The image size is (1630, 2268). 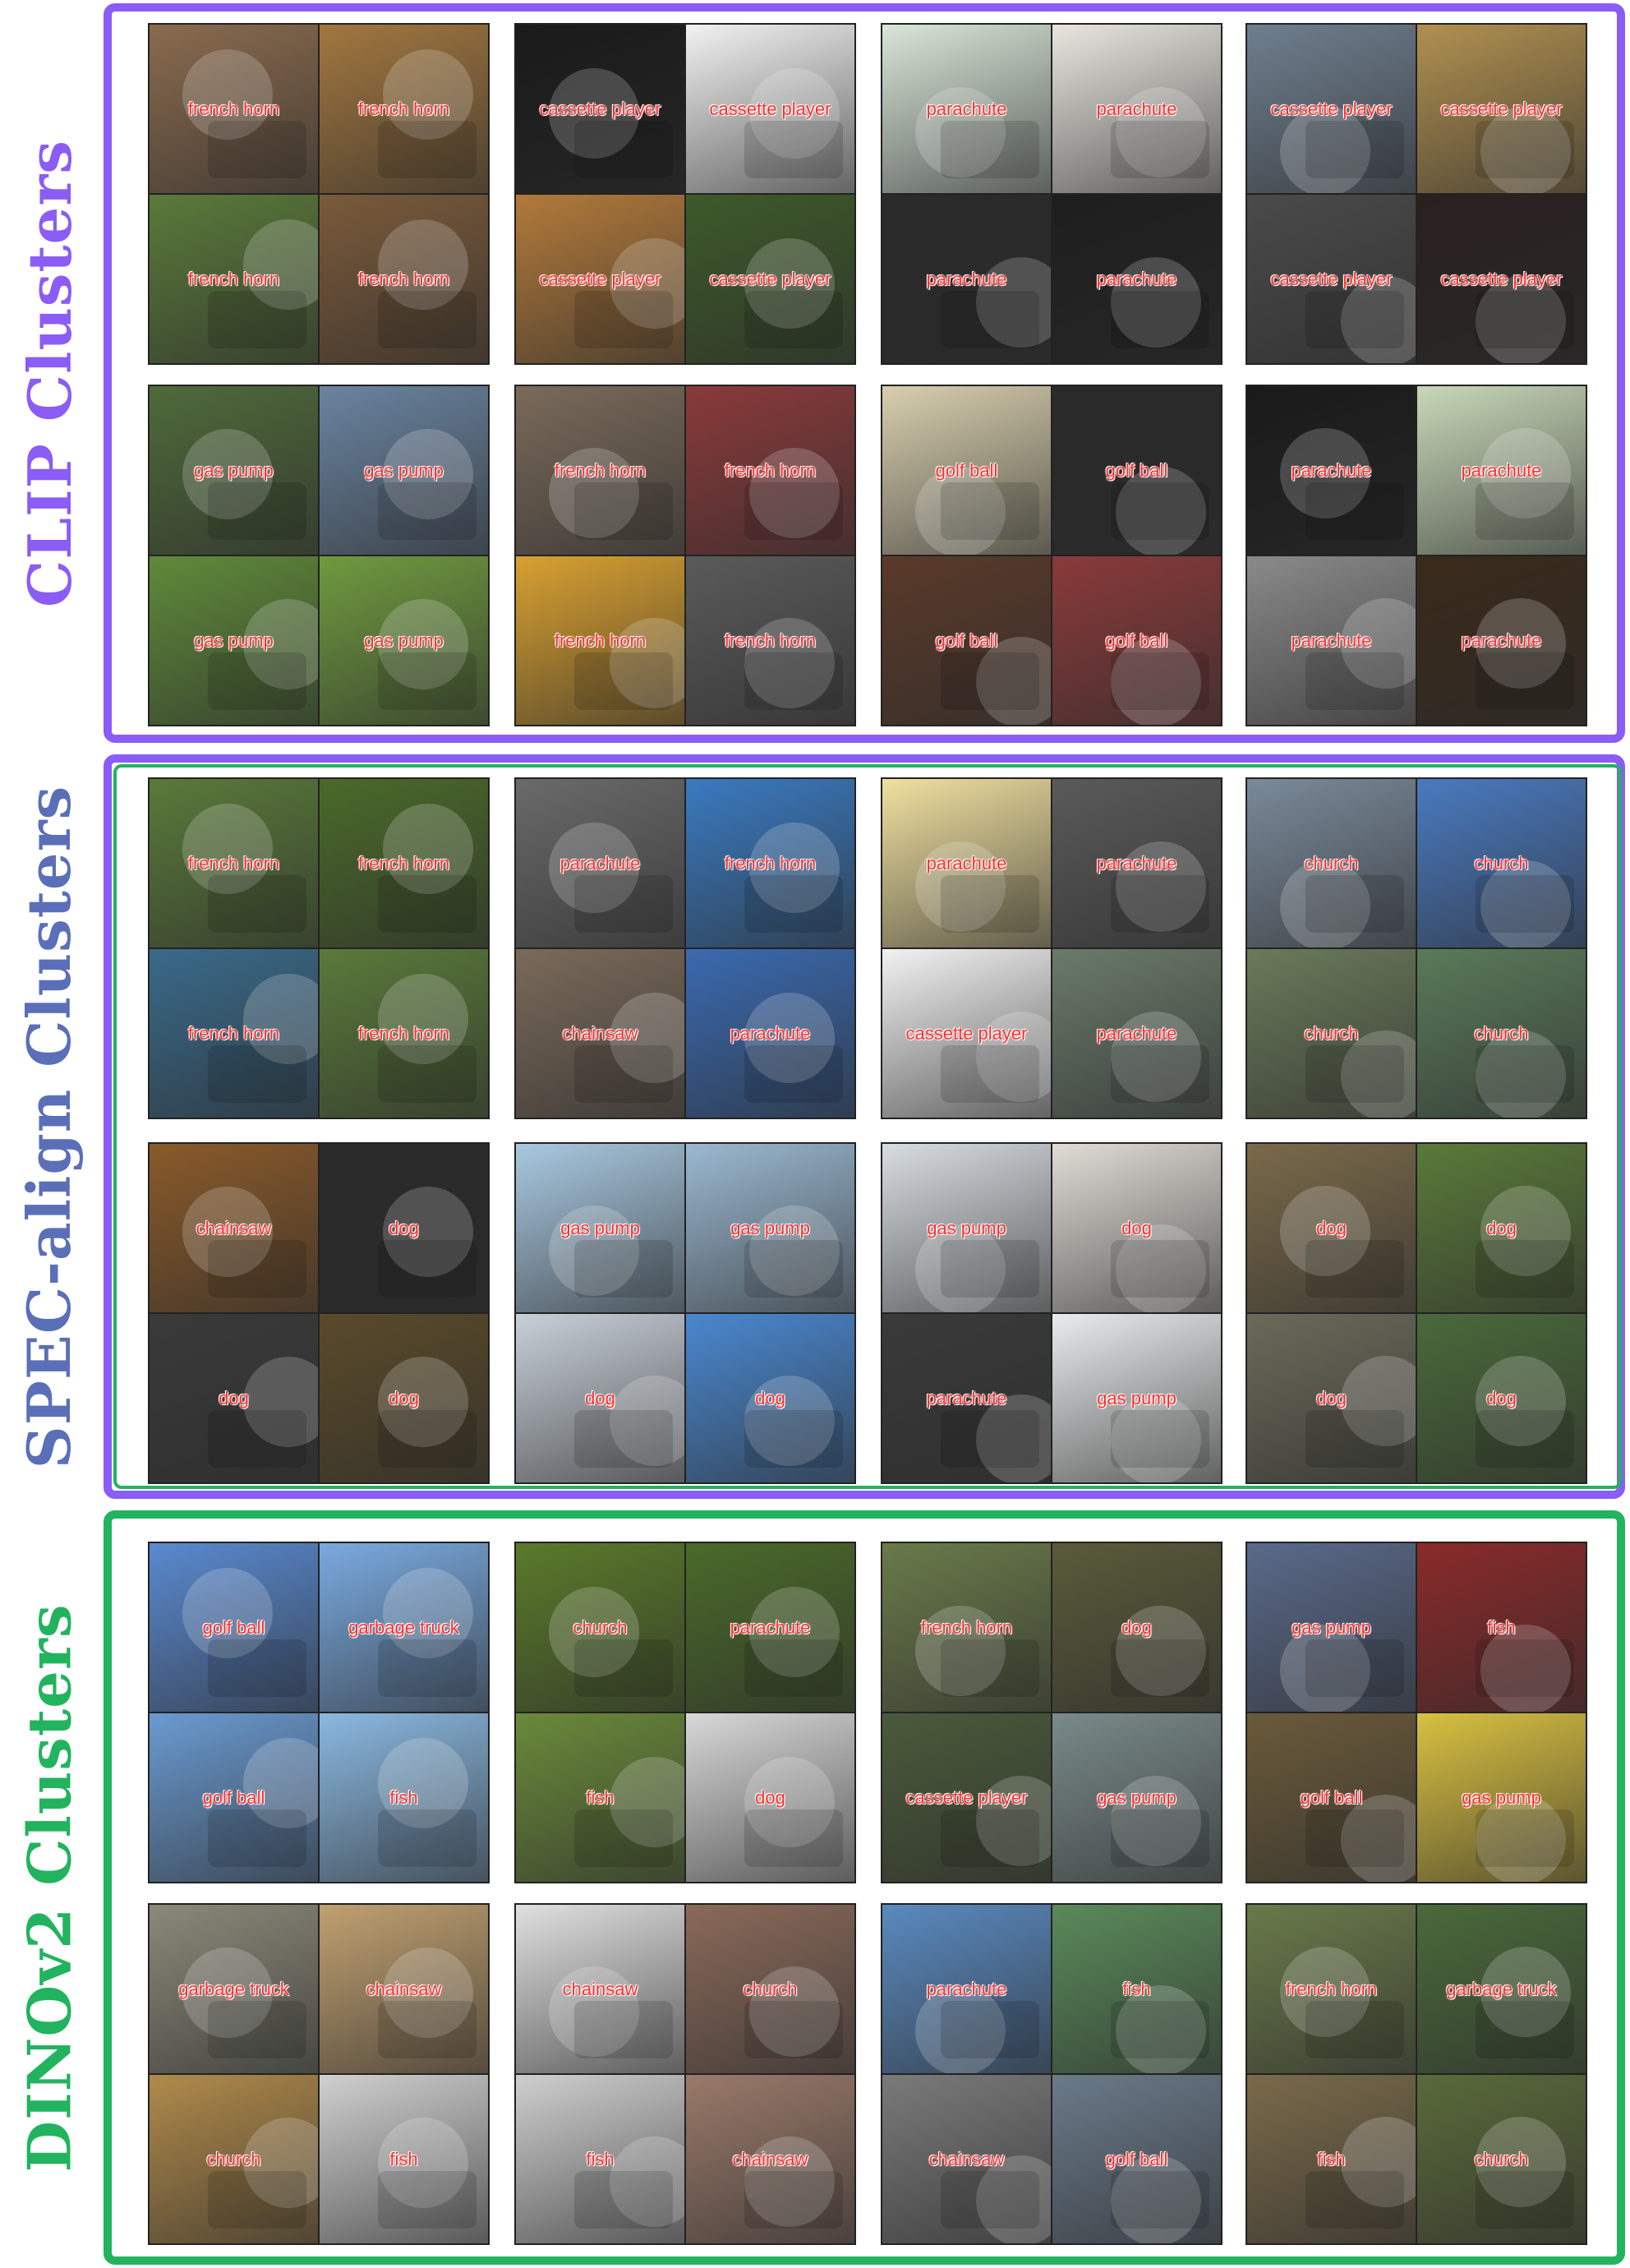 What do you see at coordinates (1051, 1713) in the screenshot?
I see `dino-cluster: french horn dog cassette player gas pump` at bounding box center [1051, 1713].